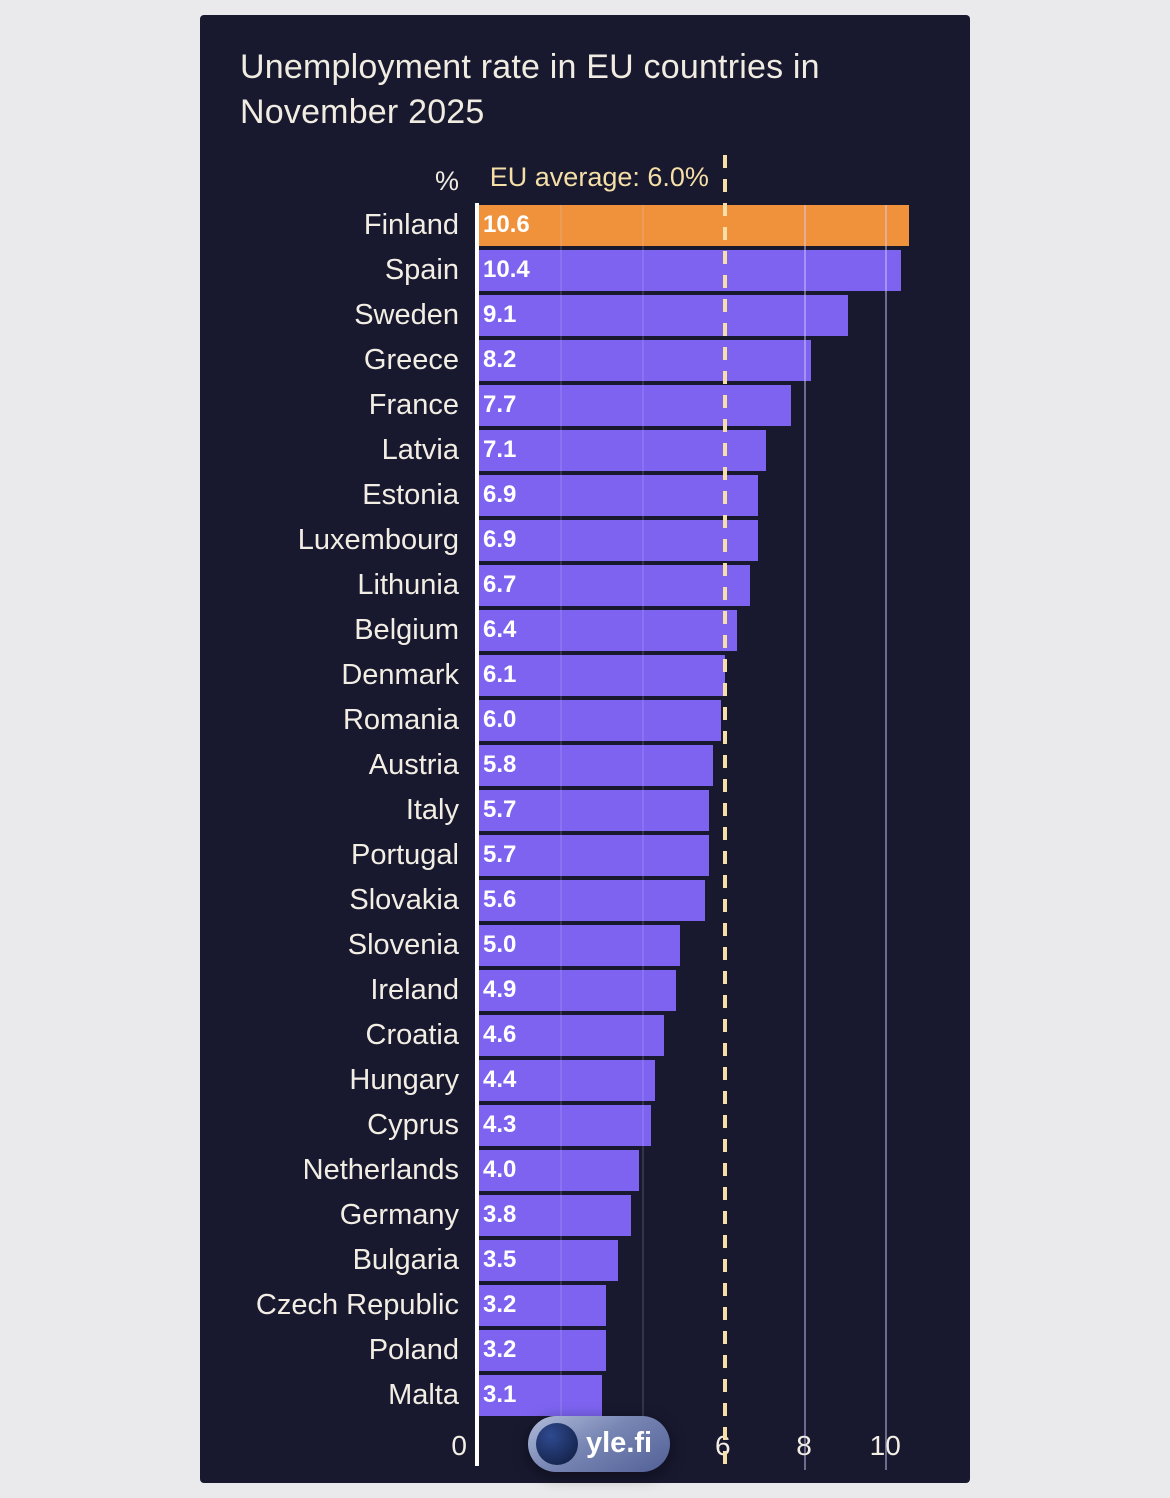  I want to click on bar: 9.1, so click(661, 315).